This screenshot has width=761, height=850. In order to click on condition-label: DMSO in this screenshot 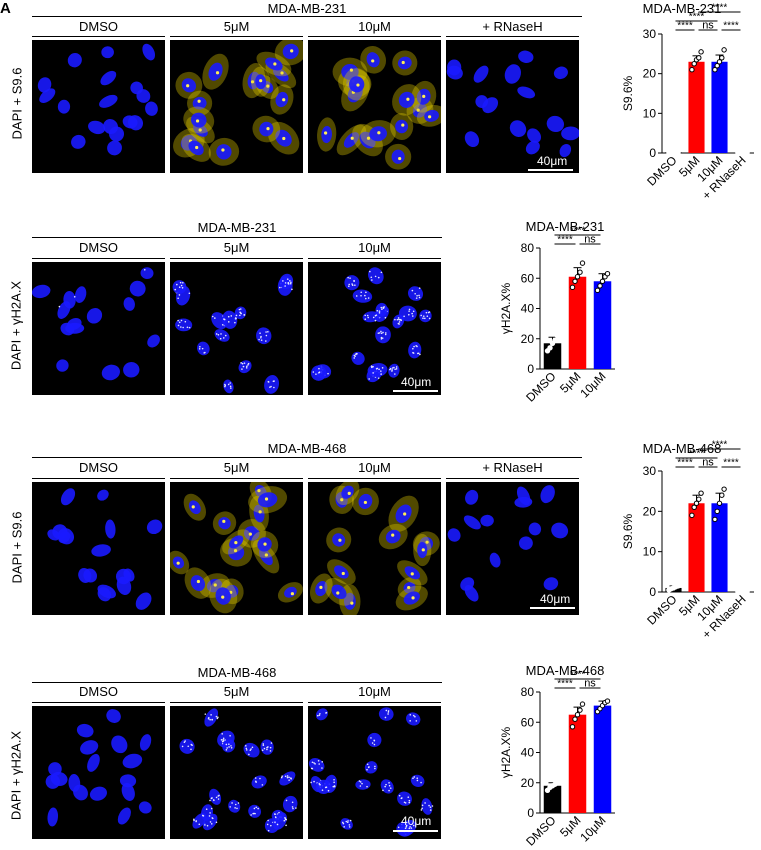, I will do `click(98, 467)`.